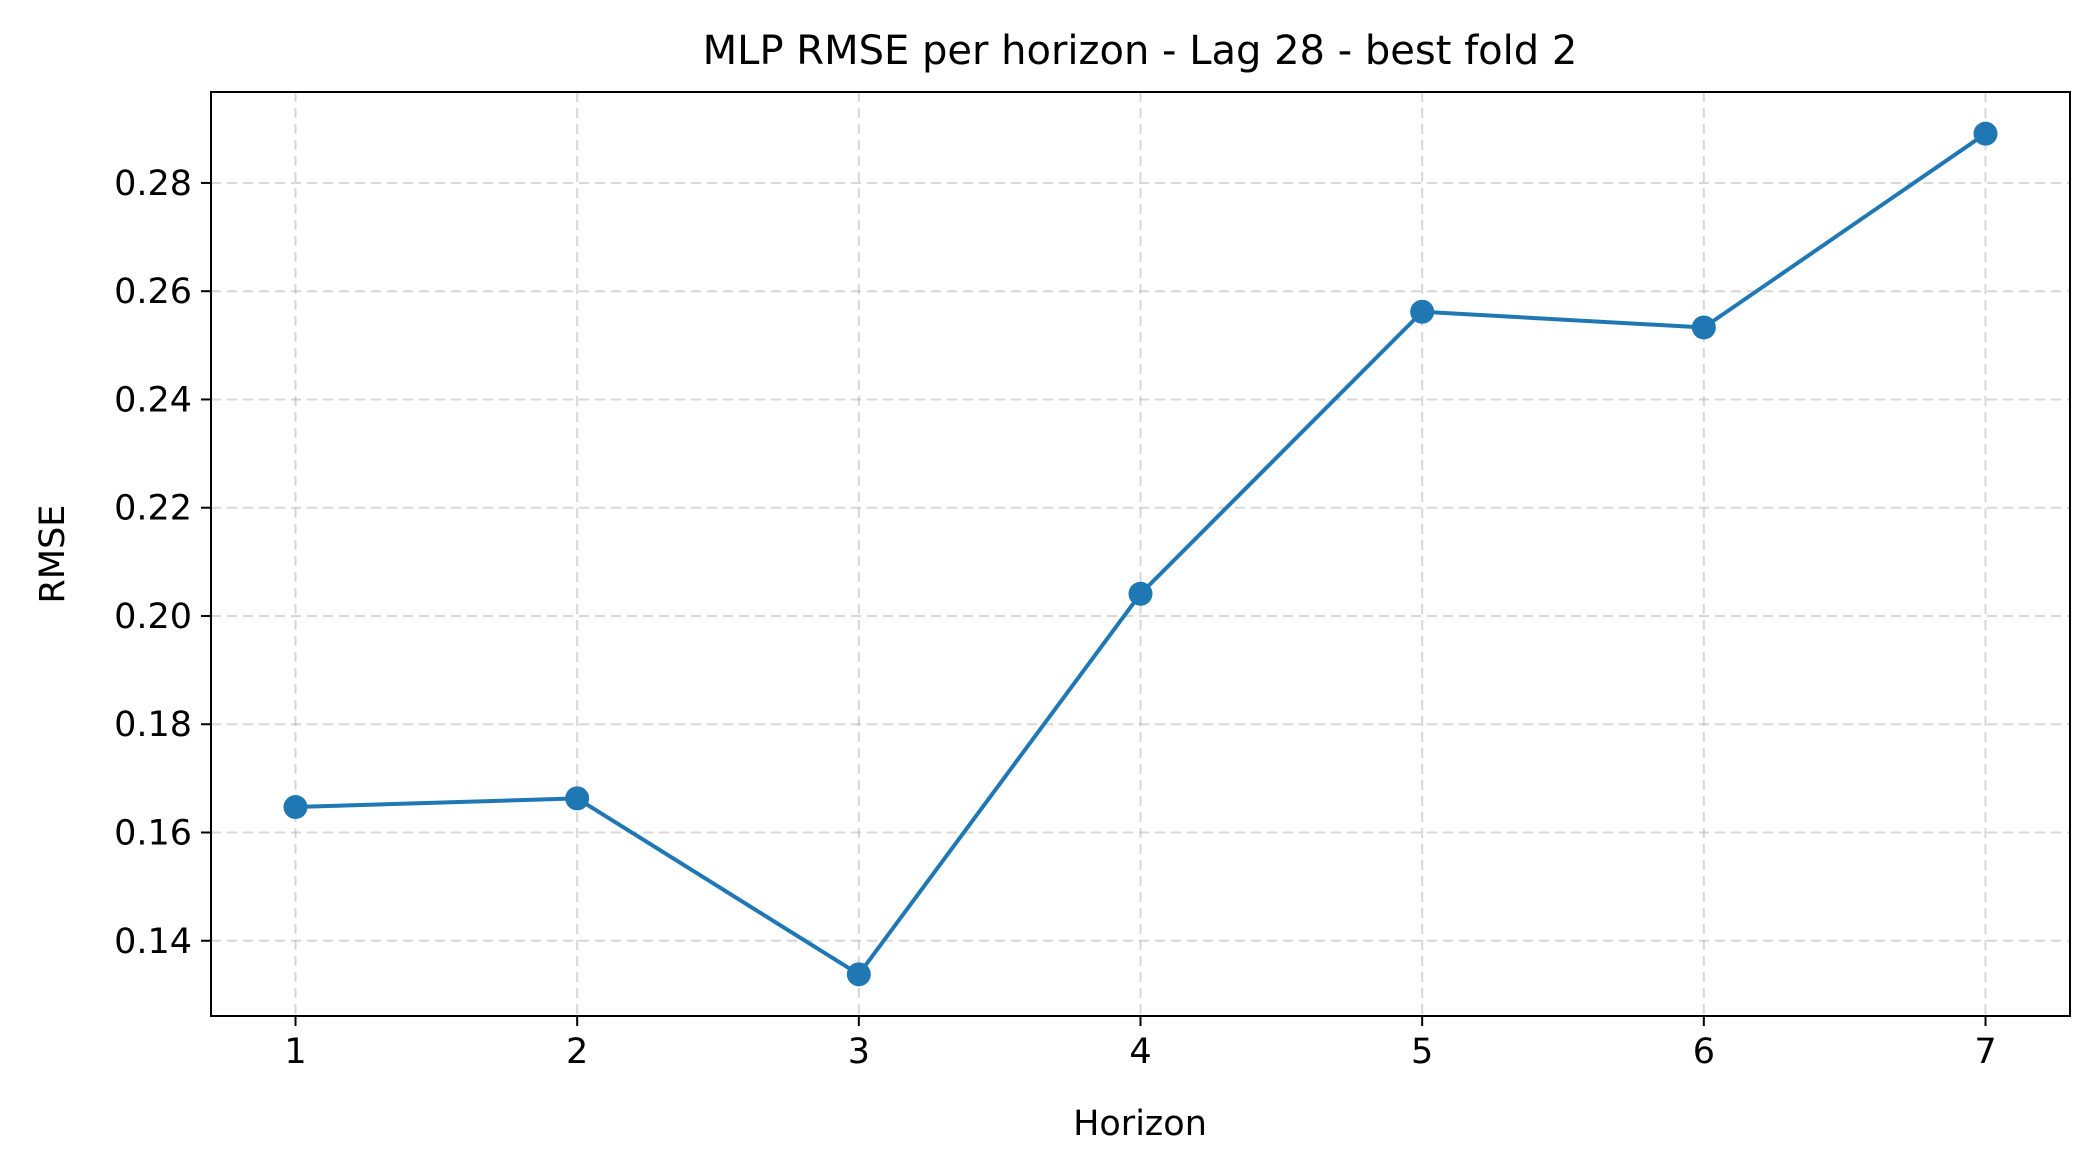 The width and height of the screenshot is (2100, 1176). What do you see at coordinates (153, 509) in the screenshot?
I see `y-tick-label: 0.22` at bounding box center [153, 509].